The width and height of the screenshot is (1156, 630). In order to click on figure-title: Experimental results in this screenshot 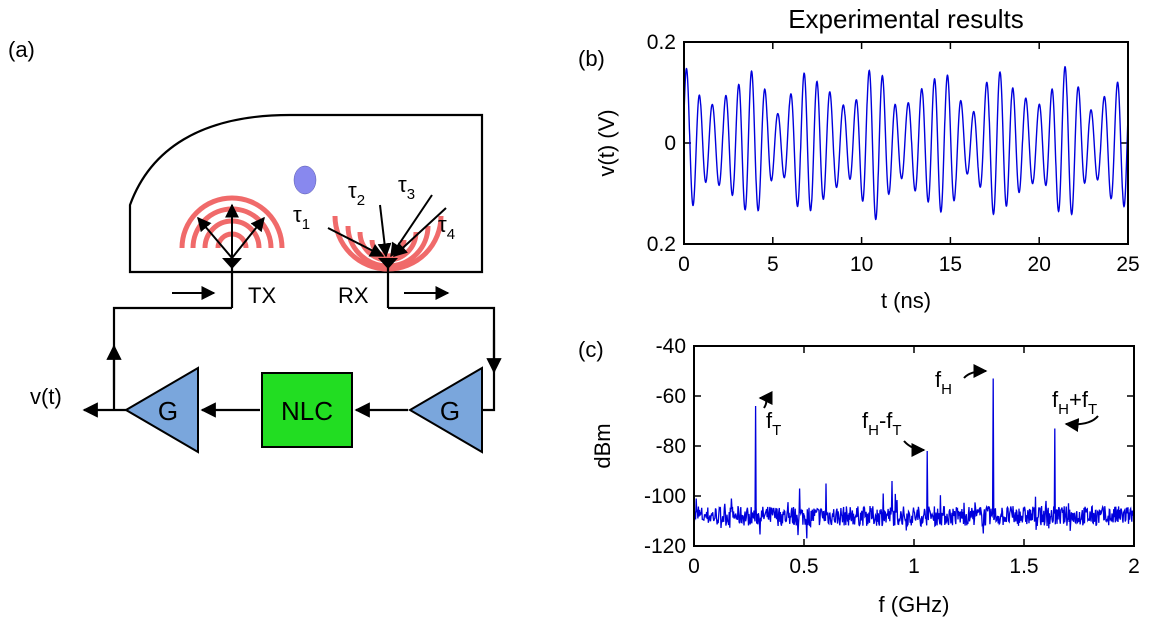, I will do `click(906, 19)`.